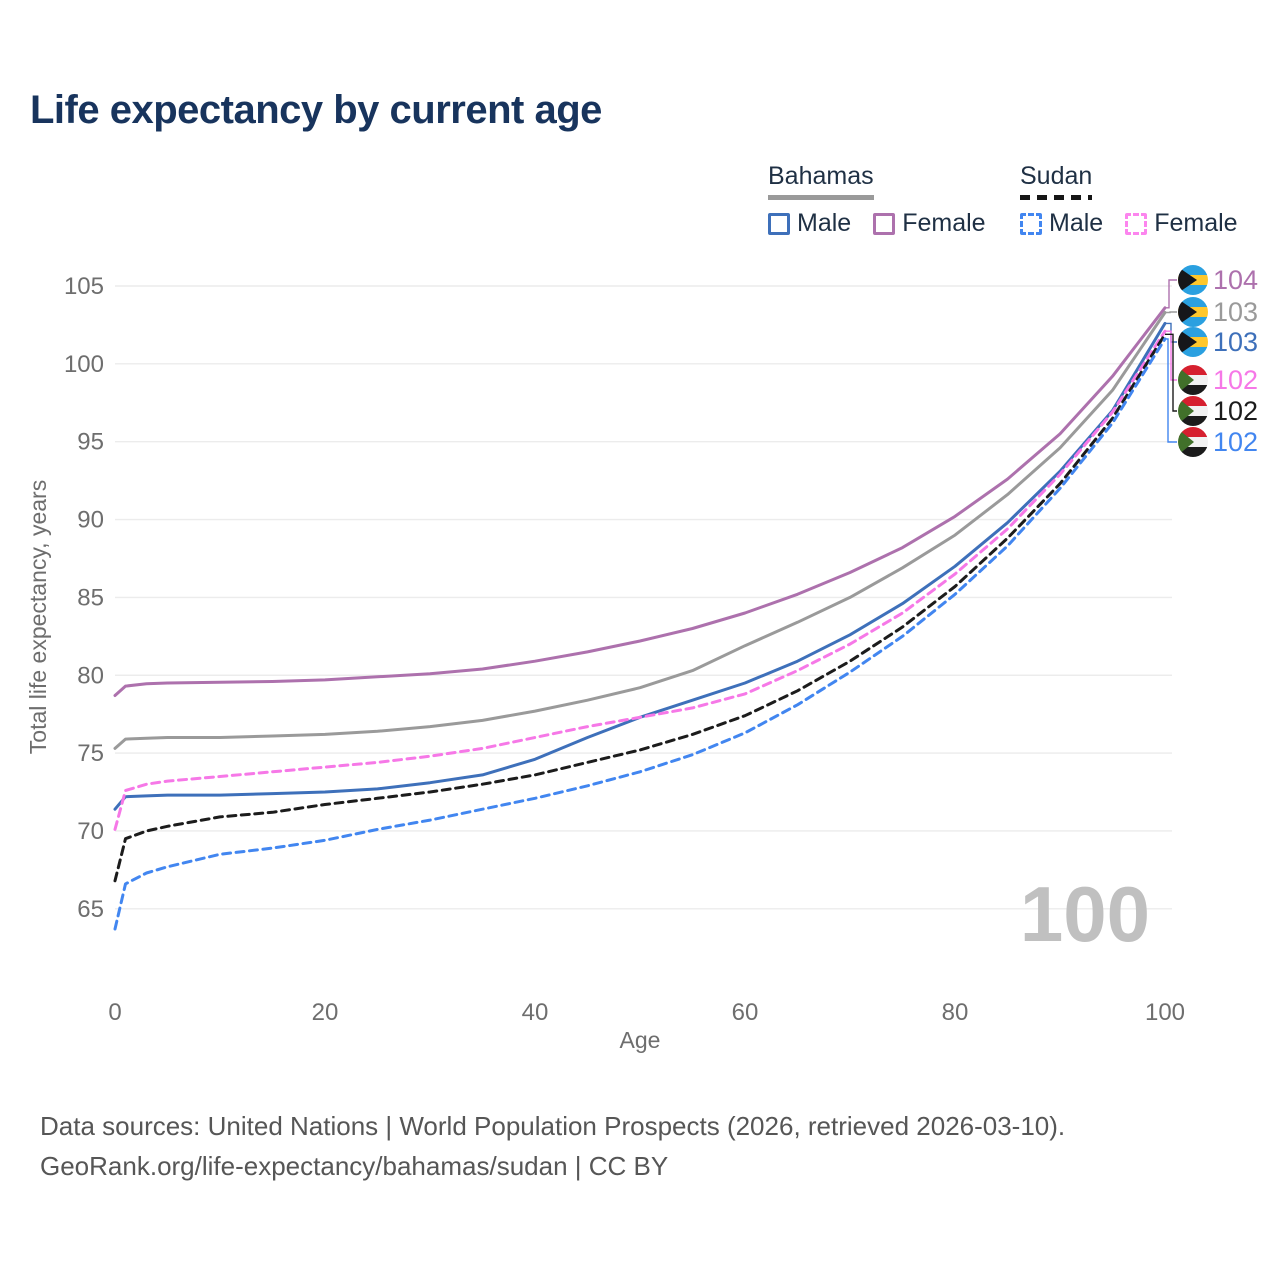 The image size is (1280, 1280). Describe the element at coordinates (1211, 362) in the screenshot. I see `end-label-sudan-female: 102` at that location.